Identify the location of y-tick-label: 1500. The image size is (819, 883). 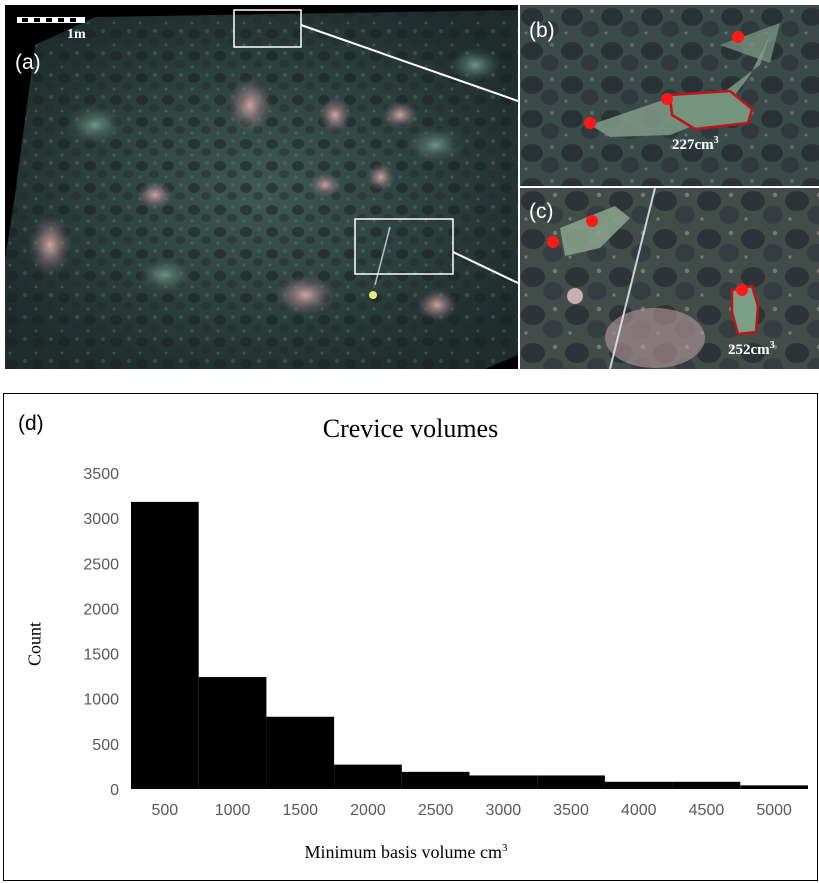
(101, 655).